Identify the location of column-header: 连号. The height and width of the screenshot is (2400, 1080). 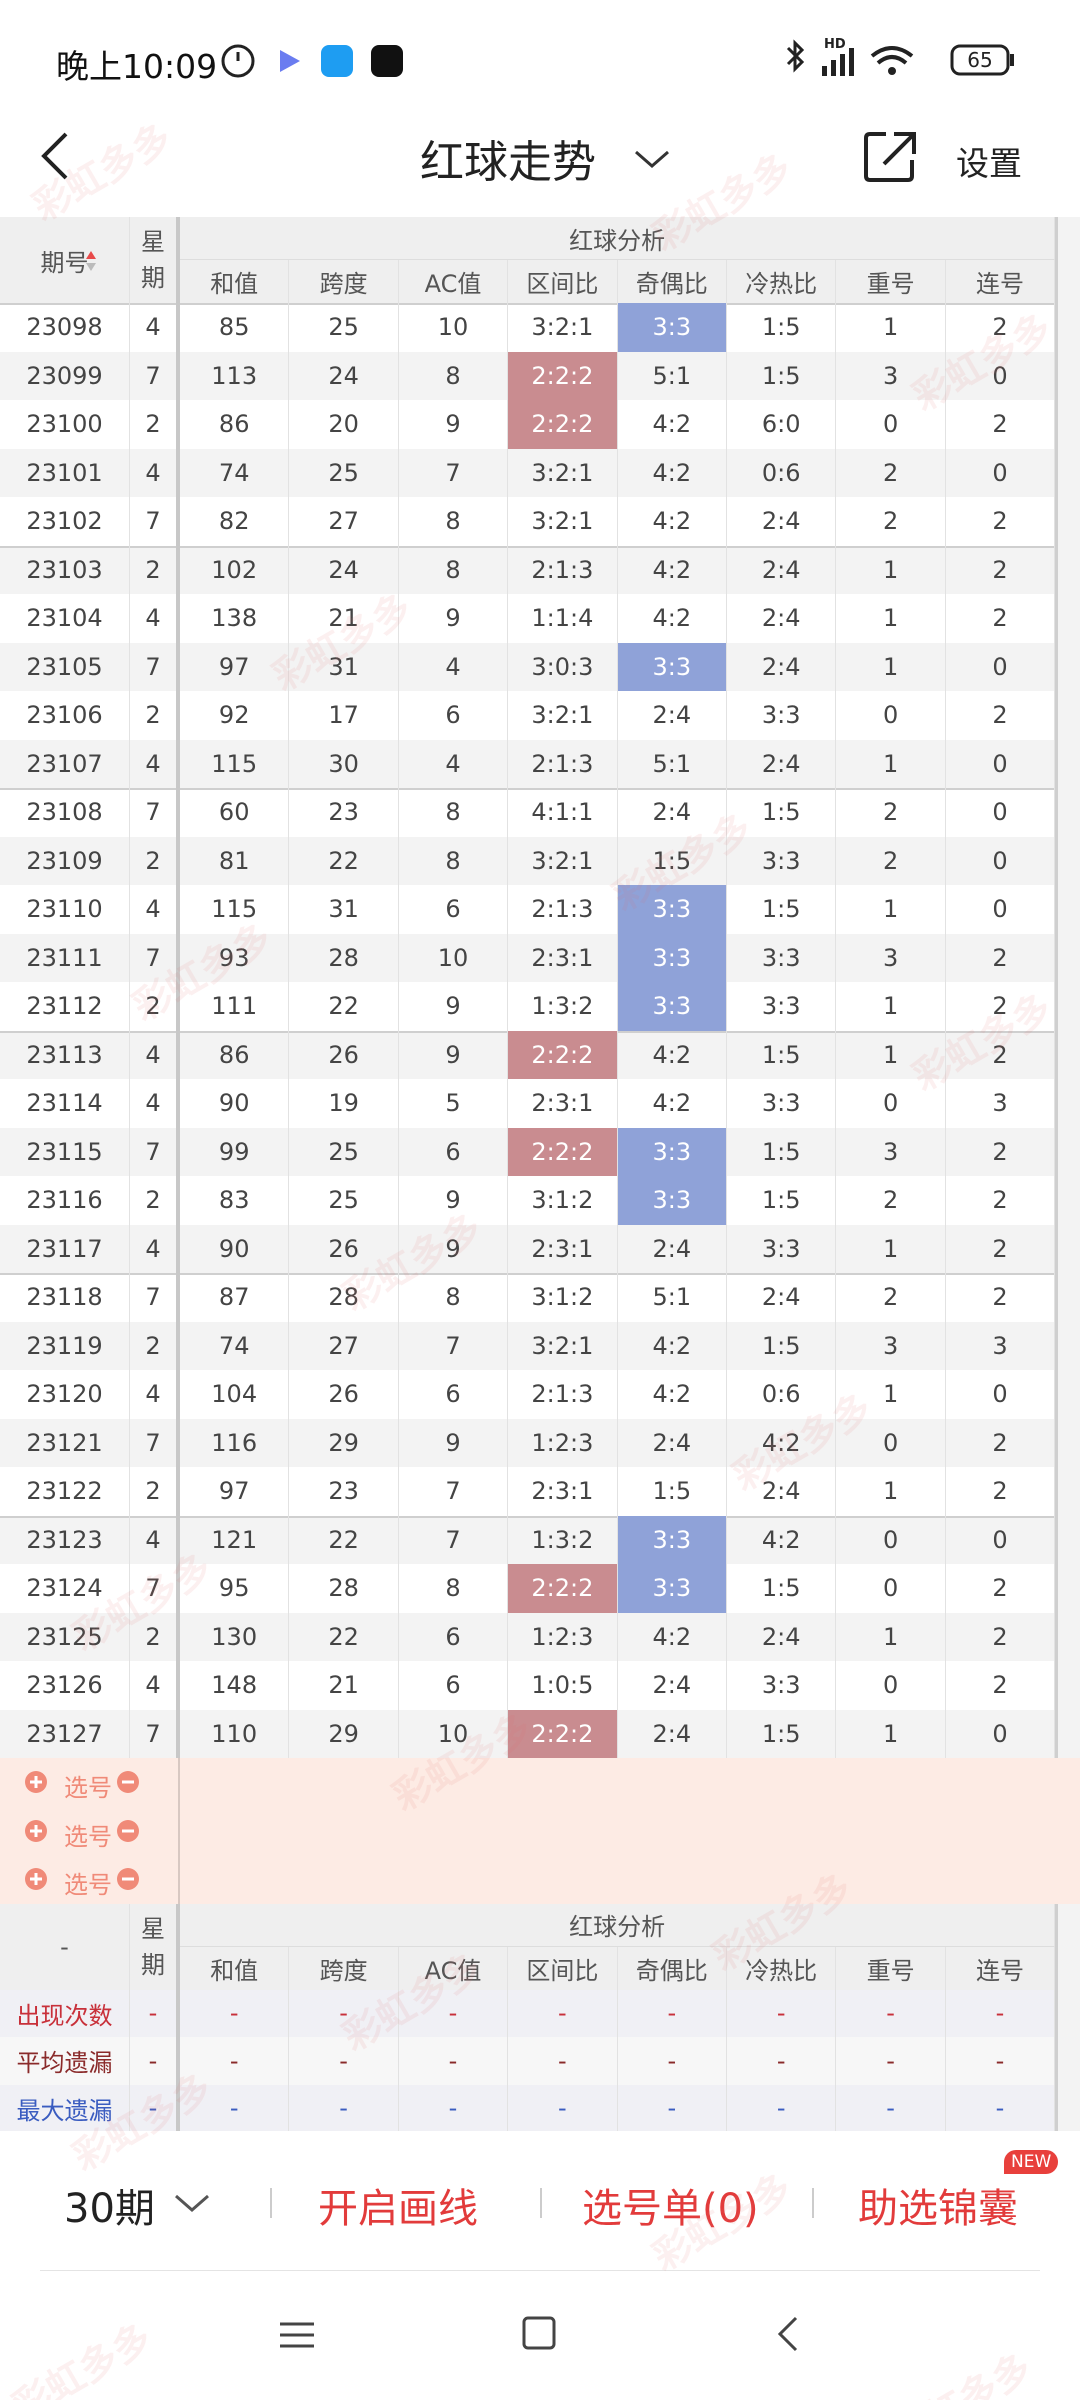
(1000, 281).